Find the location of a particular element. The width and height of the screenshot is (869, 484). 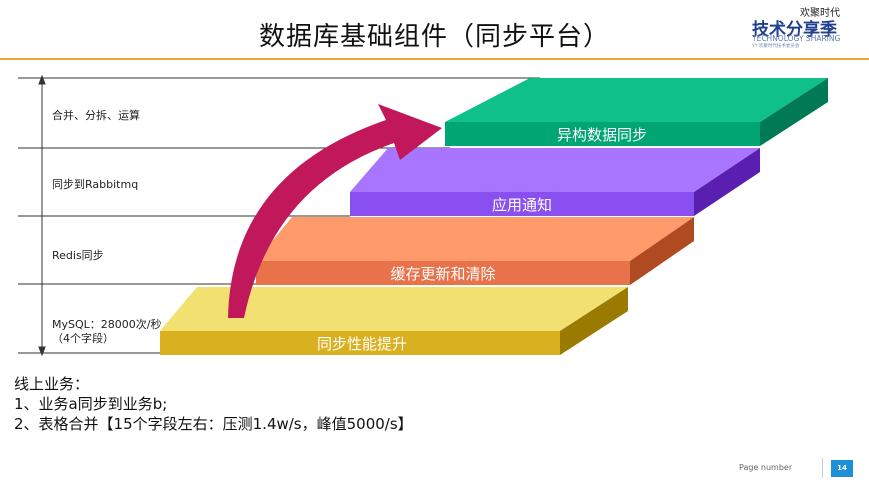

step-sync-performance: 同步性能提升 is located at coordinates (394, 321).